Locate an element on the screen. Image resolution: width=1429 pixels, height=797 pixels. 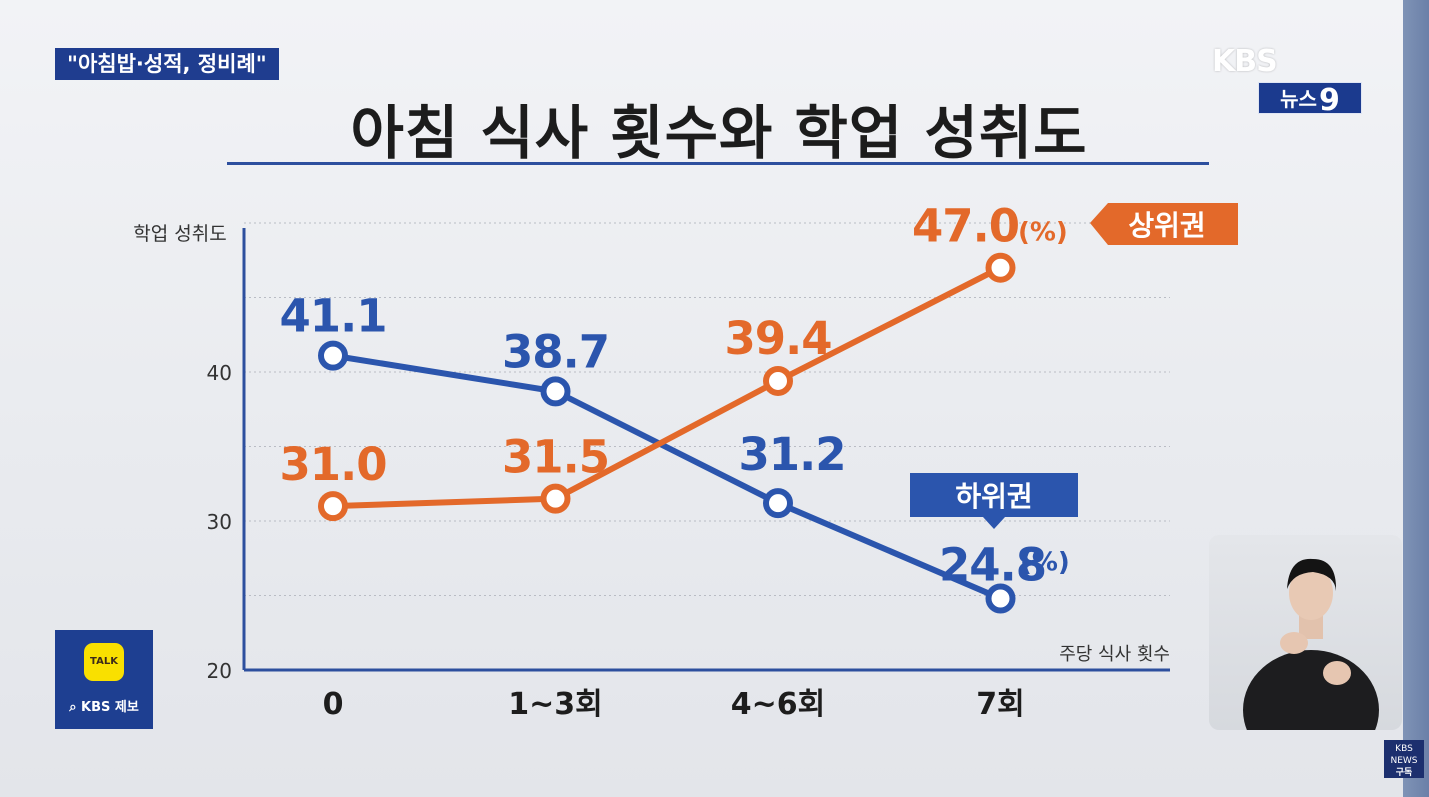
sign-language-interpreter-inset is located at coordinates (1305, 632).